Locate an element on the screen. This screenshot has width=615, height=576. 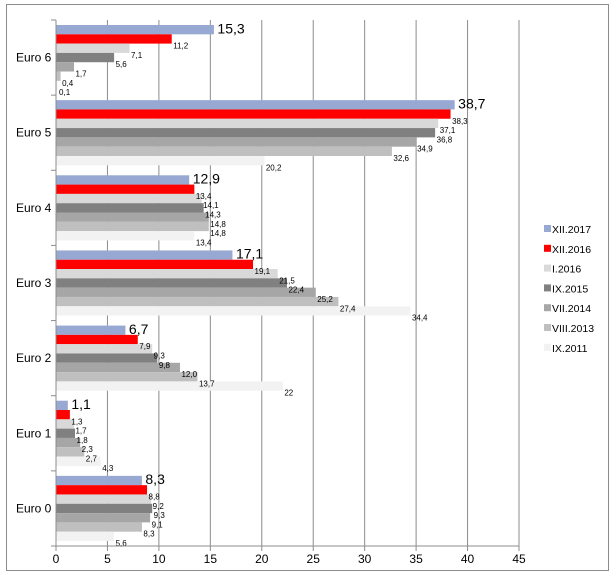
data-label: 13,4 is located at coordinates (204, 242).